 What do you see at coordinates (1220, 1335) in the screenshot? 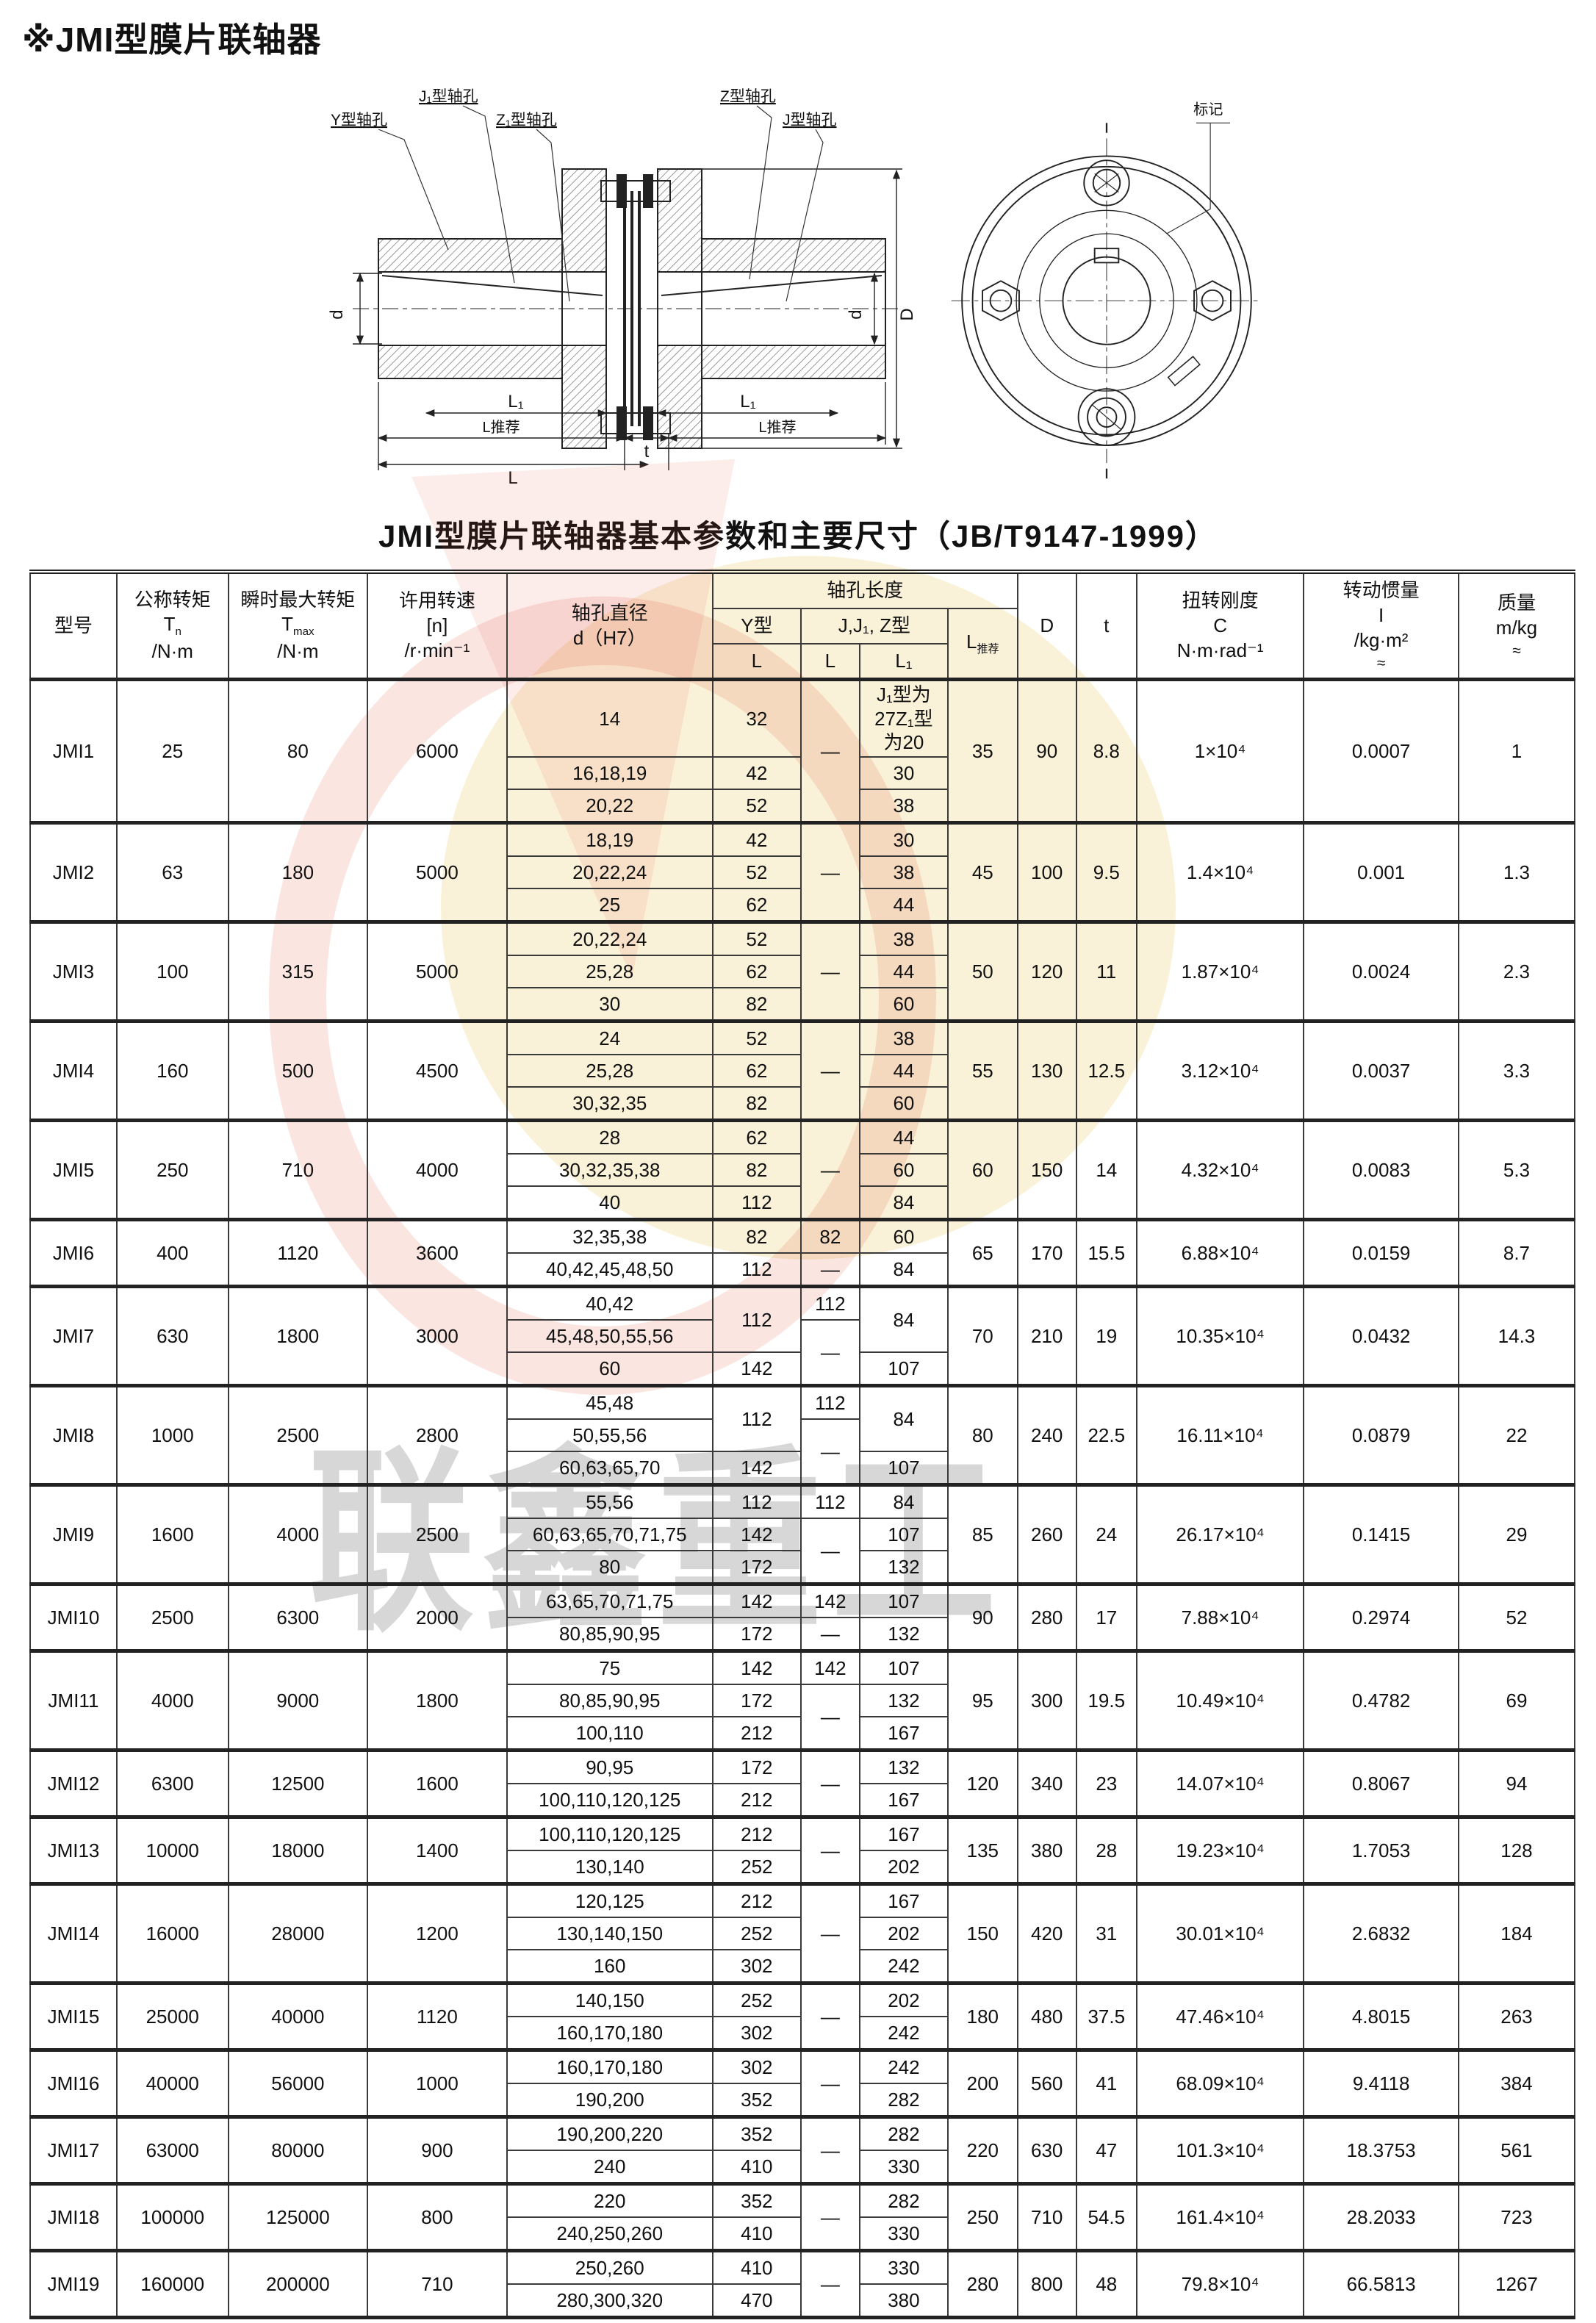
I see `stiffness-cell: 10.35×10⁴` at bounding box center [1220, 1335].